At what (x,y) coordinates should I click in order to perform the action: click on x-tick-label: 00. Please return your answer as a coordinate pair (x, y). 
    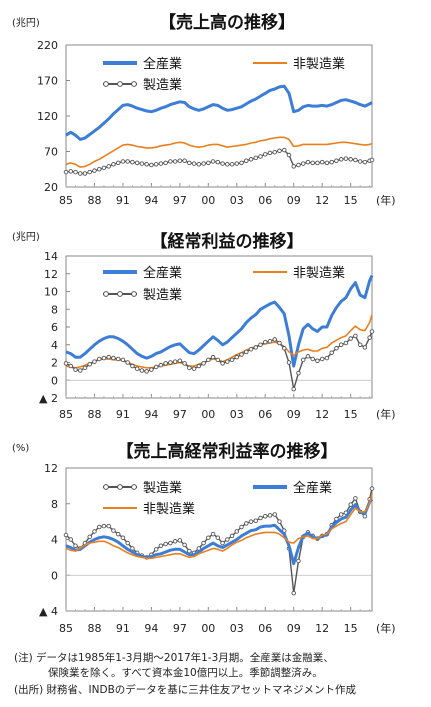
    Looking at the image, I should click on (208, 628).